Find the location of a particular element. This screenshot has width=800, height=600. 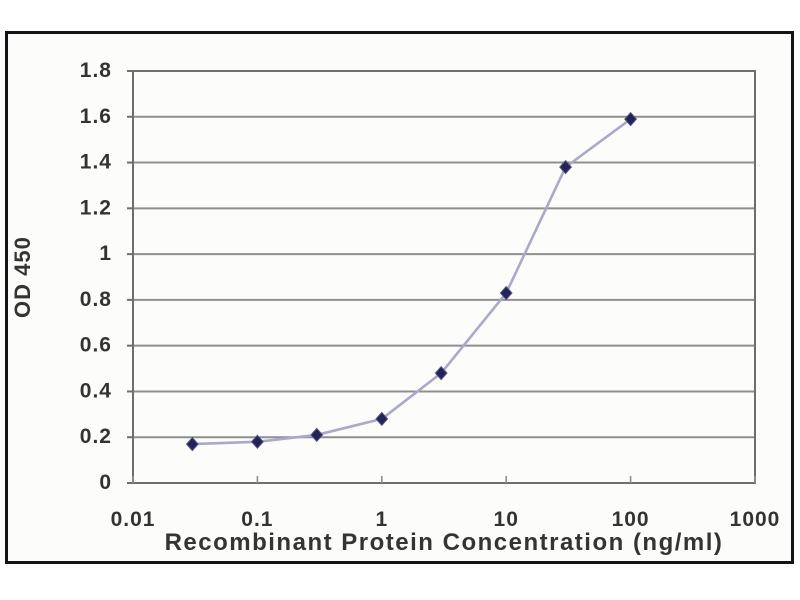

x-tick-label: 10 is located at coordinates (506, 519).